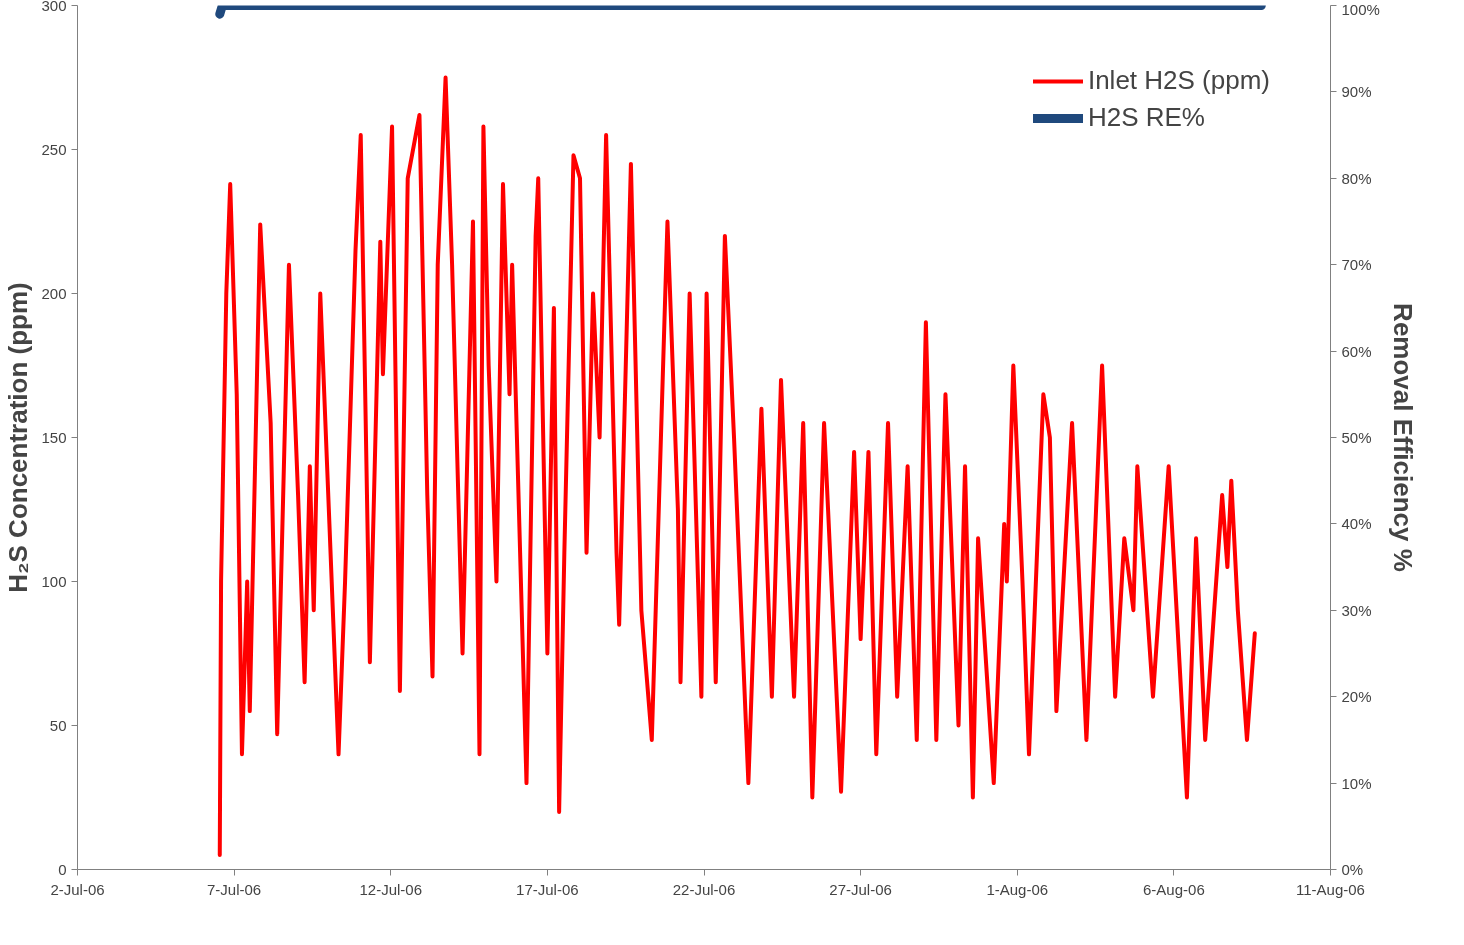 This screenshot has height=945, width=1464. Describe the element at coordinates (1356, 178) in the screenshot. I see `y2-tick-label: 80%` at that location.